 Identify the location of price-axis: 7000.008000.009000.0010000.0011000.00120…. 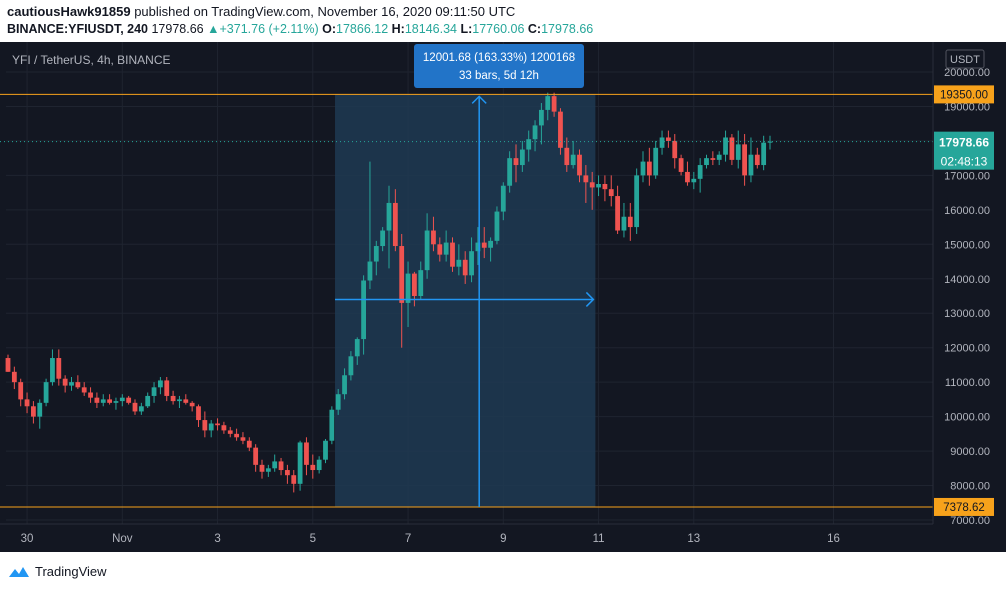
(969, 284).